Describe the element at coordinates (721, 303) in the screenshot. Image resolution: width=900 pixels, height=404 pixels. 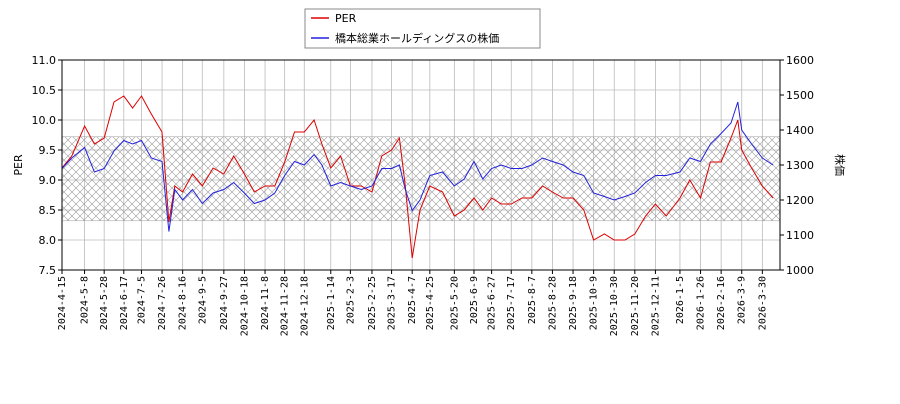
I see `x-tick-label: 2026-2-16` at that location.